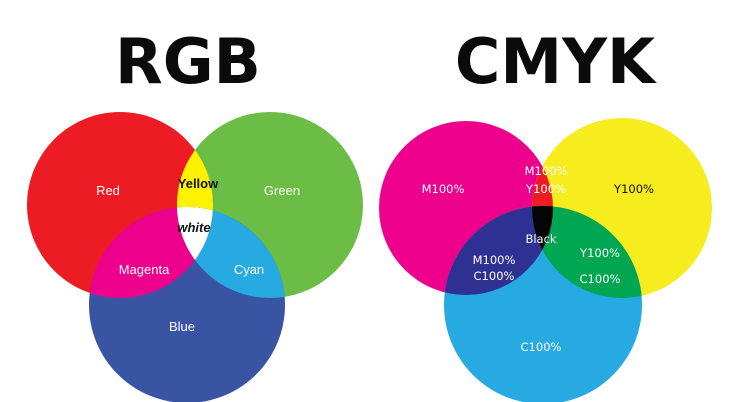 The image size is (740, 402). Describe the element at coordinates (599, 253) in the screenshot. I see `cmyk-yel-cyan-label-1: Y100%` at that location.